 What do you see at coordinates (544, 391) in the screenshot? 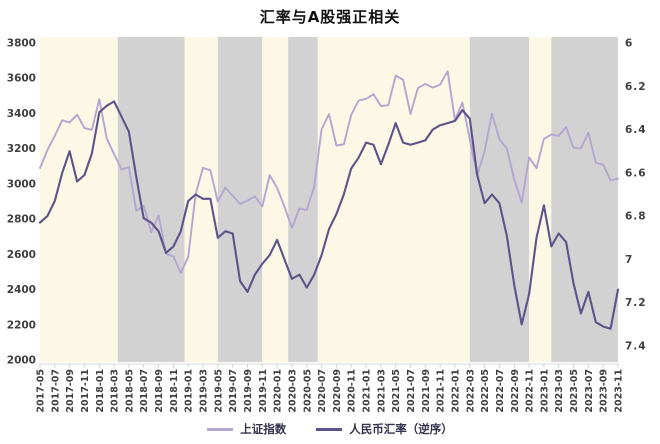
I see `x-axis-tick-label: 2023-01` at bounding box center [544, 391].